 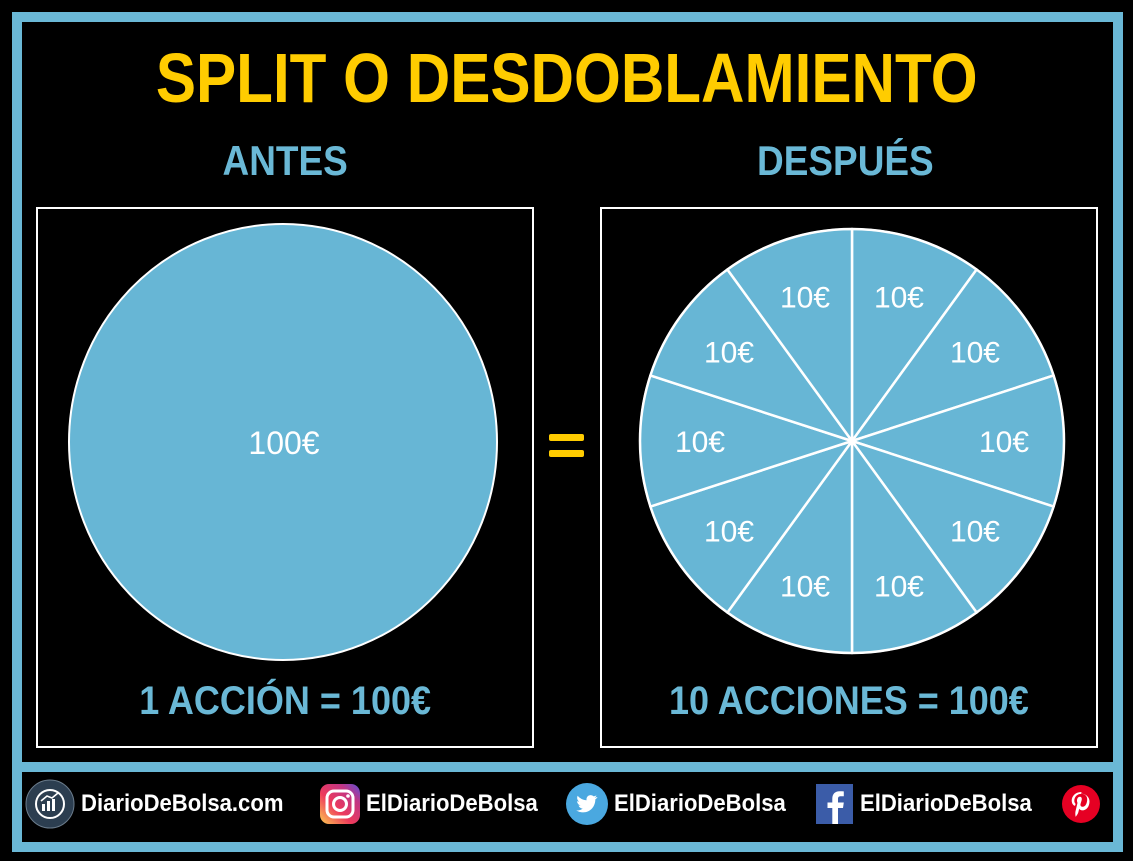 What do you see at coordinates (587, 804) in the screenshot?
I see `twitter-icon` at bounding box center [587, 804].